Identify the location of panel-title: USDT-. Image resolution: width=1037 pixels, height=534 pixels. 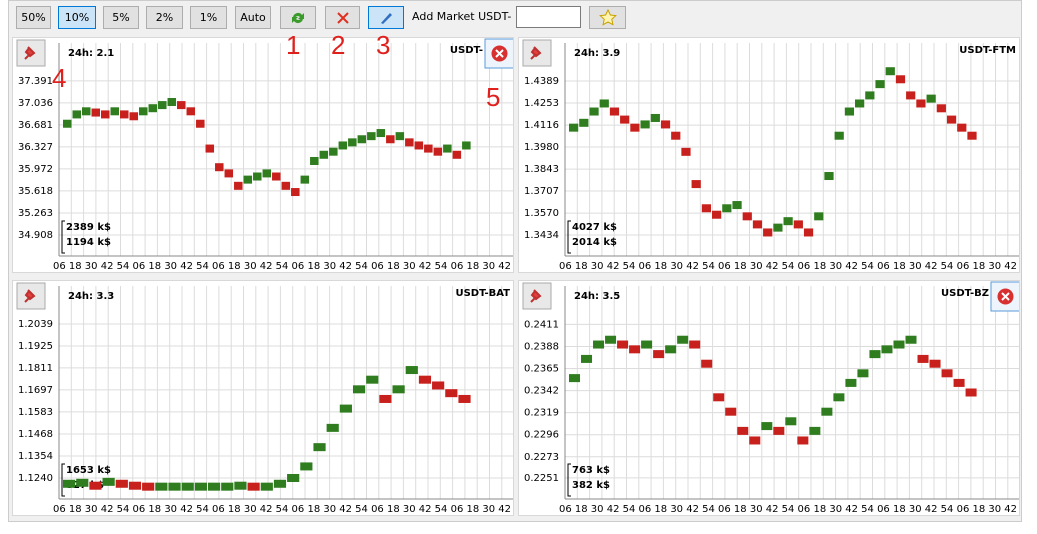
(466, 50).